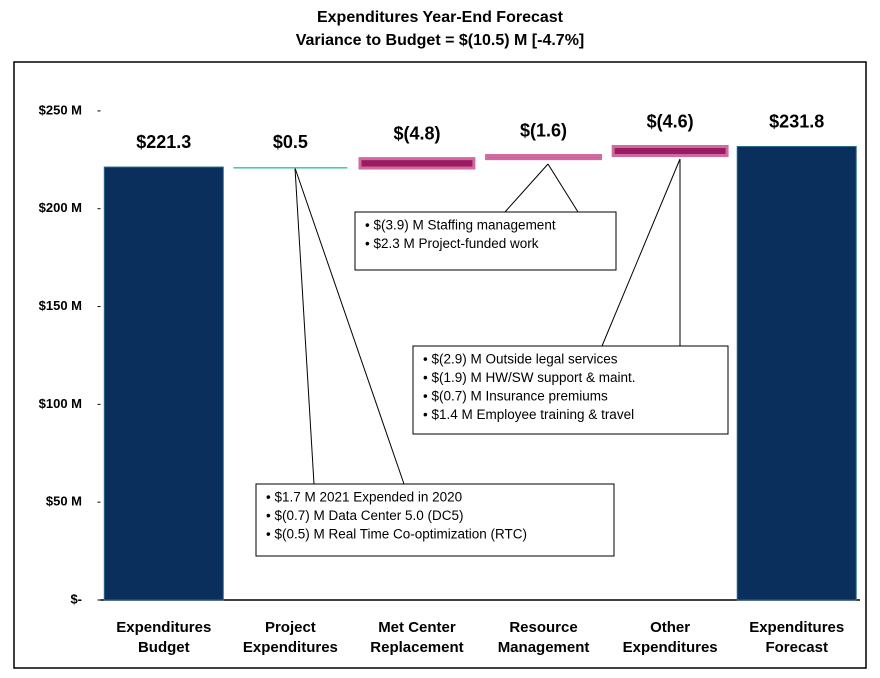 This screenshot has height=678, width=880. Describe the element at coordinates (796, 121) in the screenshot. I see `data-label: $231.8` at that location.